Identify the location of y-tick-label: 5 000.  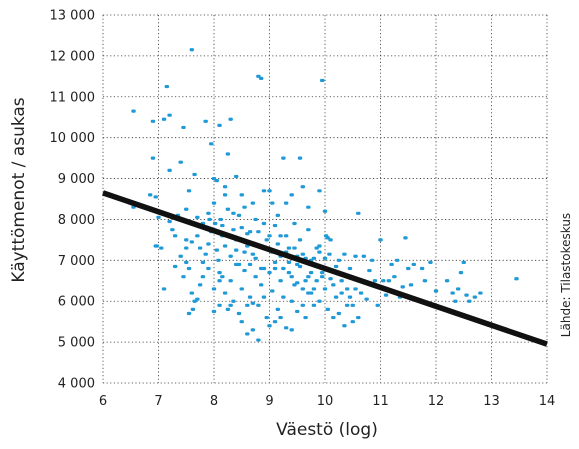
(76, 343).